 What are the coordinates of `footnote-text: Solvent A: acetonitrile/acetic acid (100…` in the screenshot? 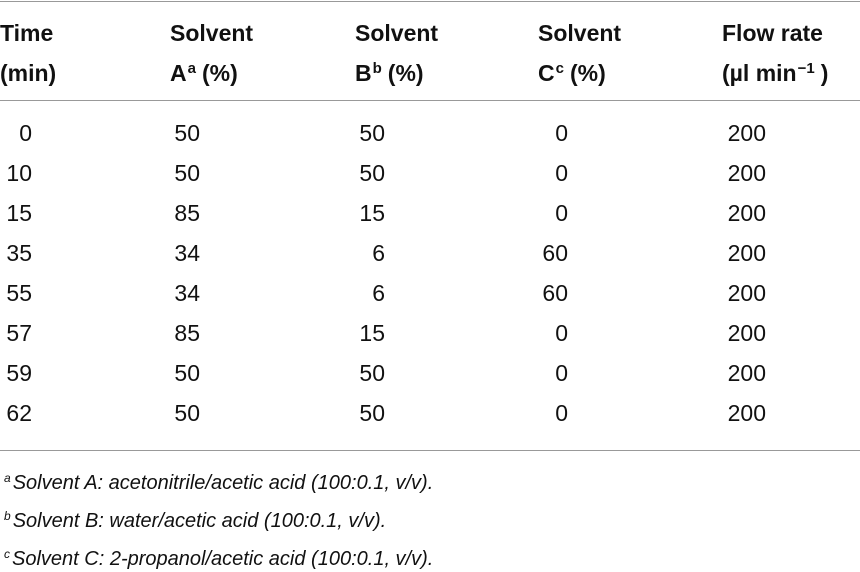 It's located at (223, 483).